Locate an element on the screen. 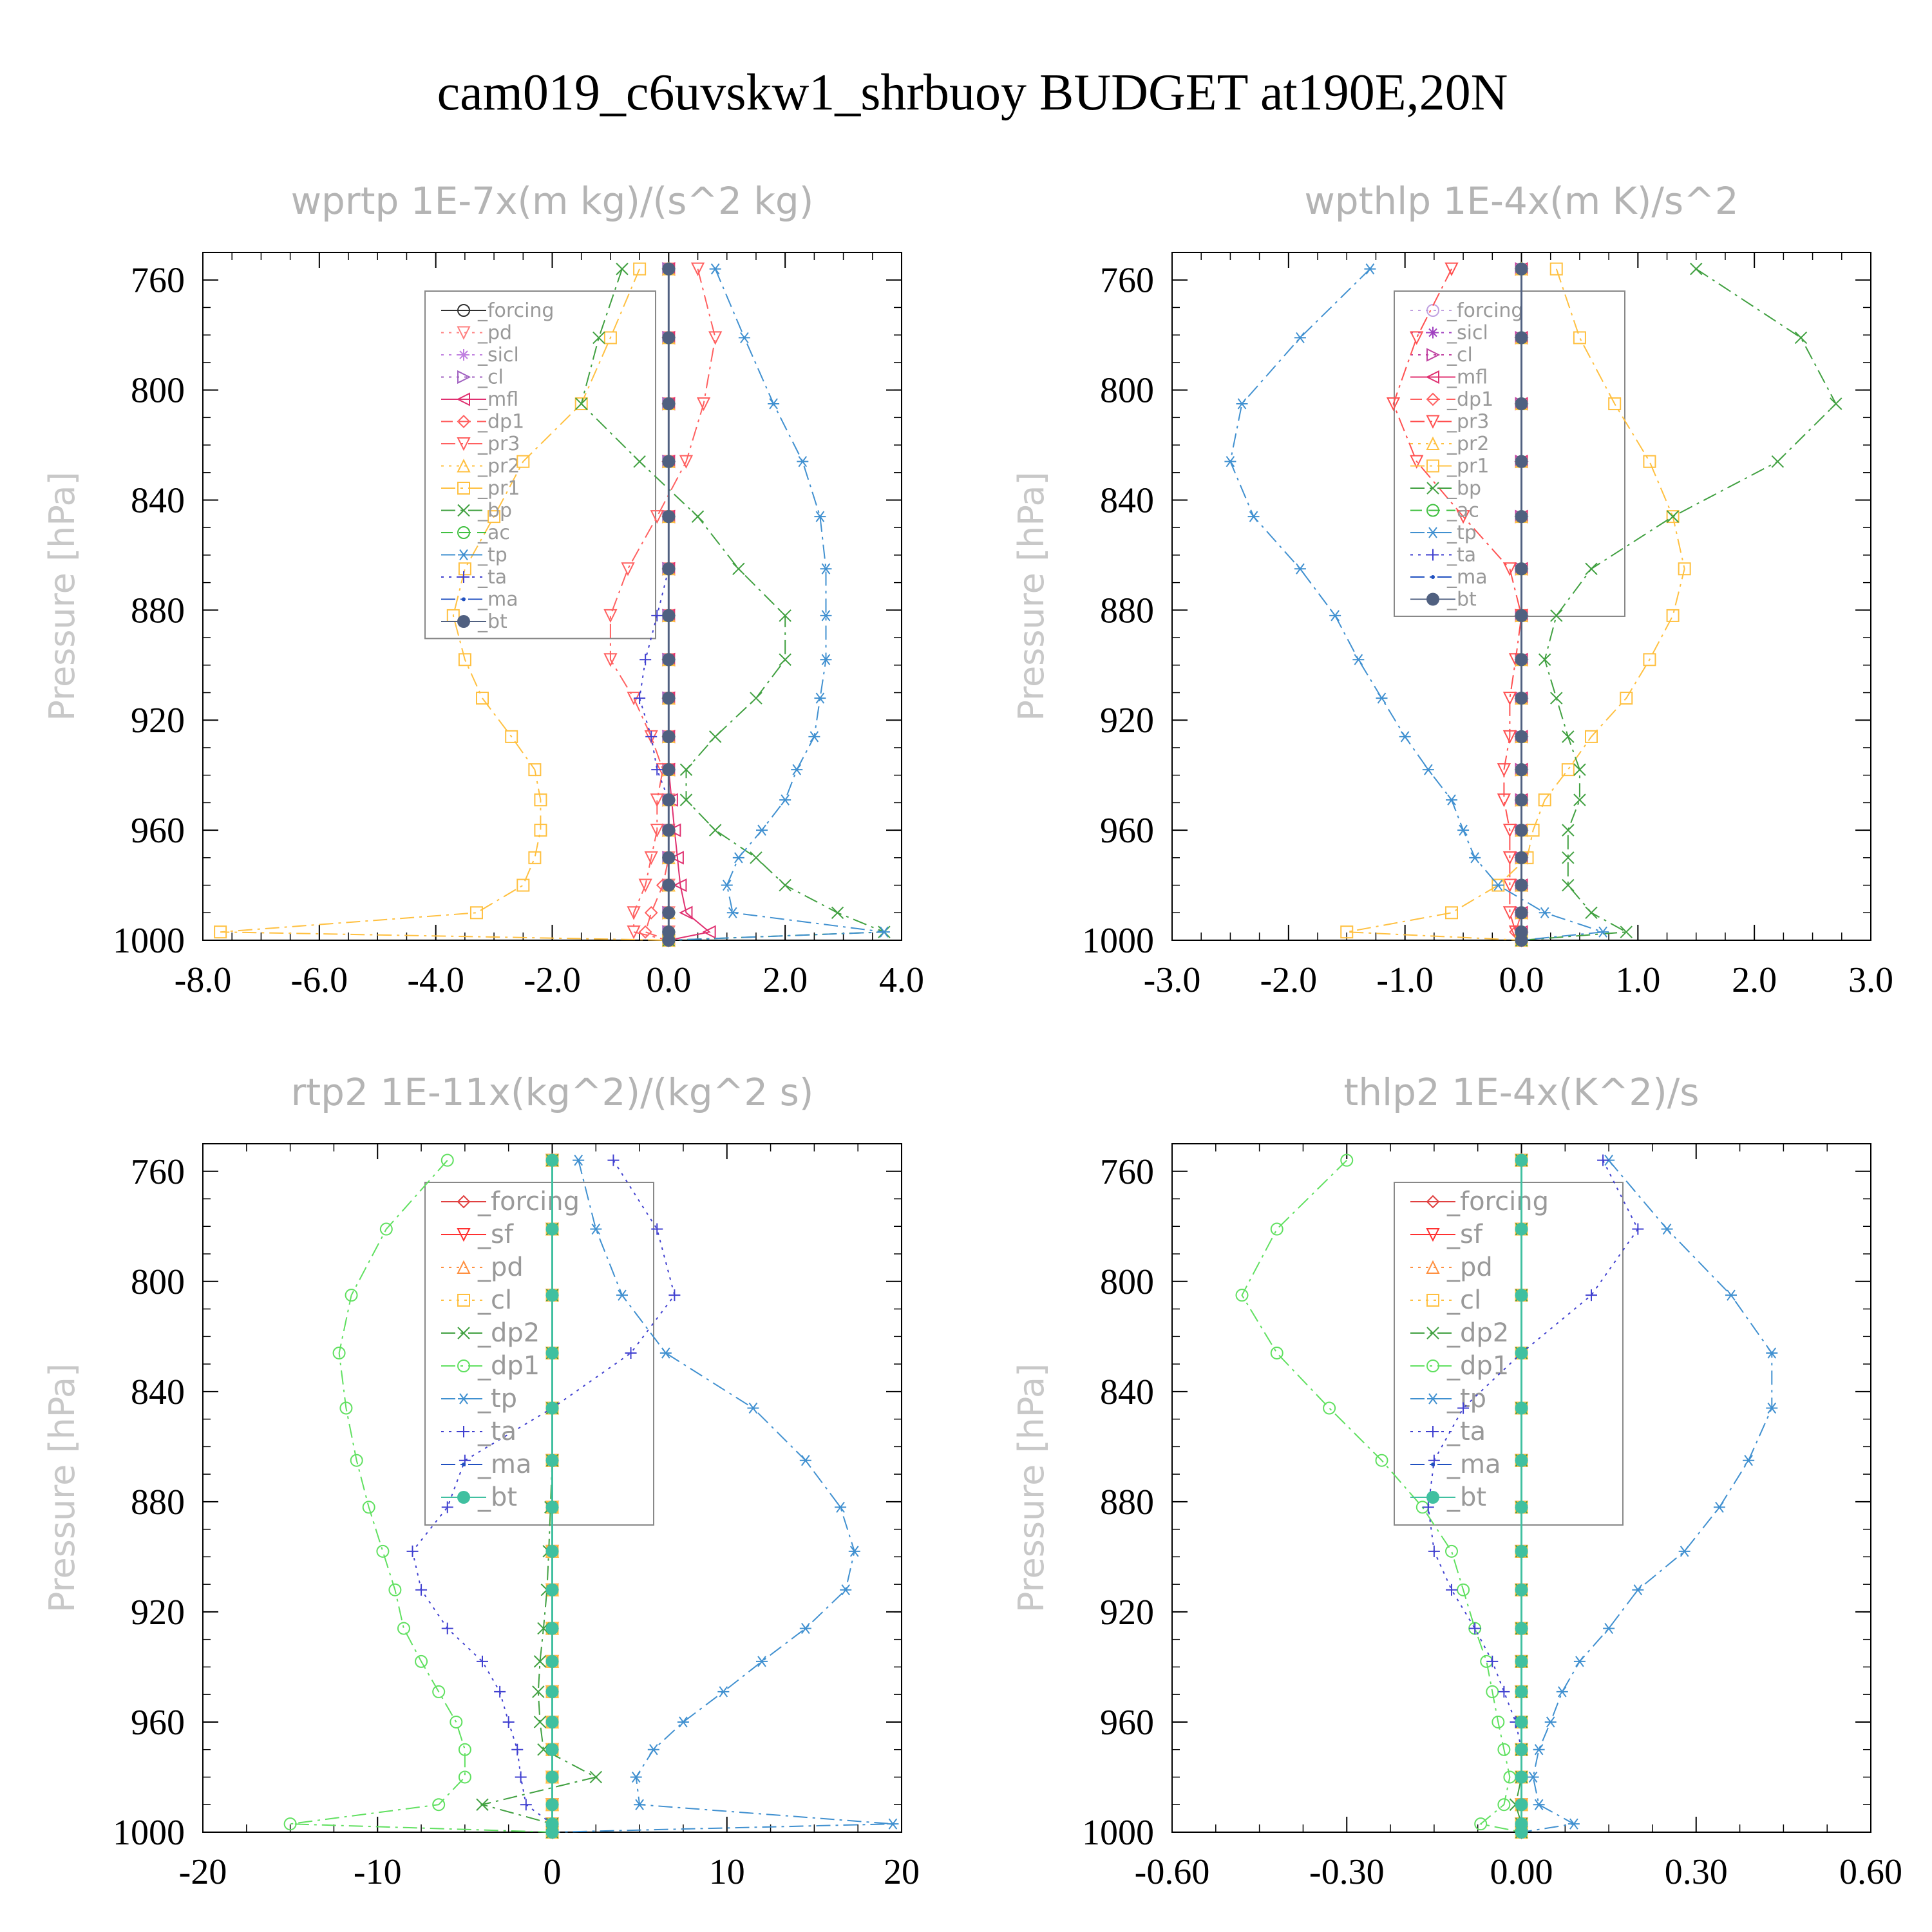 This screenshot has height=1932, width=1932. y-tick-label: 800 is located at coordinates (158, 1282).